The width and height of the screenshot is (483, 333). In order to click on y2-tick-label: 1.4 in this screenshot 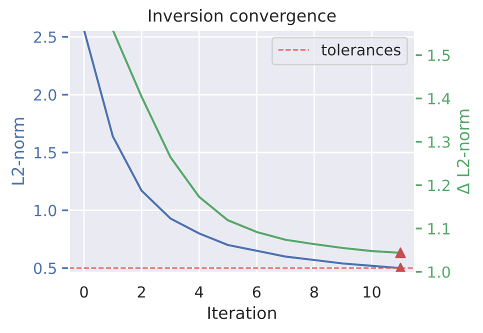, I will do `click(439, 98)`.